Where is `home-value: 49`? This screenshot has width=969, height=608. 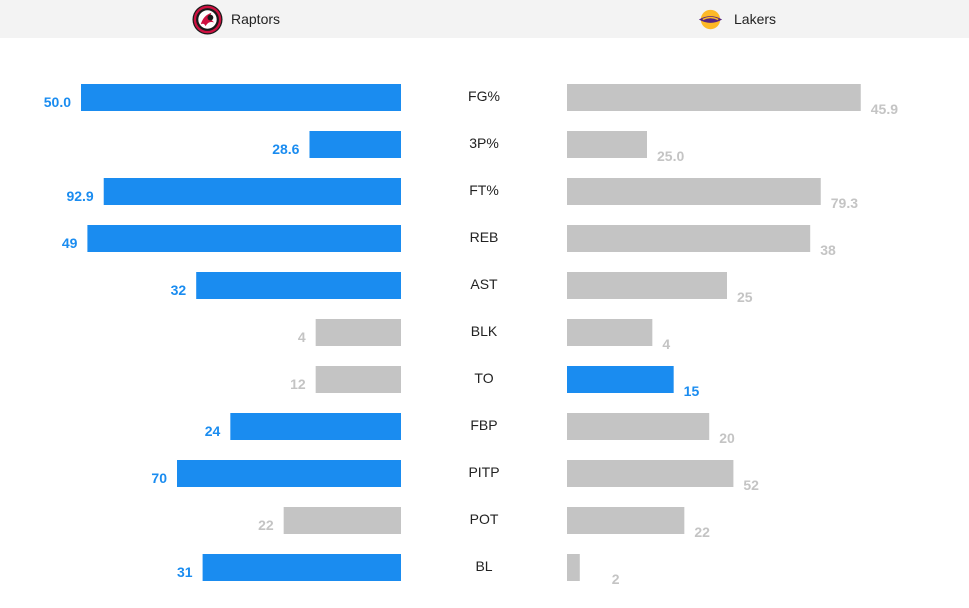
home-value: 49 is located at coordinates (70, 243).